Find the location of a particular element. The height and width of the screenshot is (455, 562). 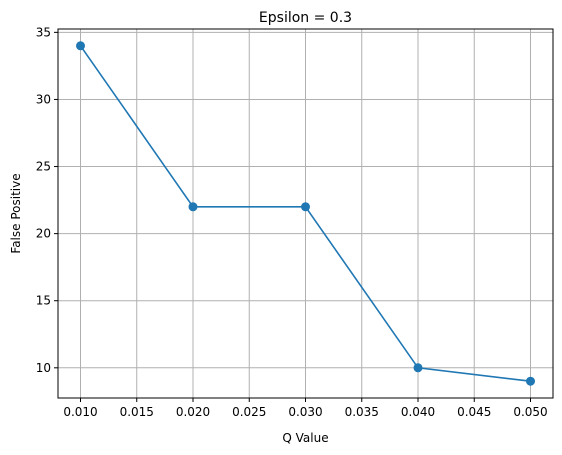

x-axis-label: Q Value is located at coordinates (305, 438).